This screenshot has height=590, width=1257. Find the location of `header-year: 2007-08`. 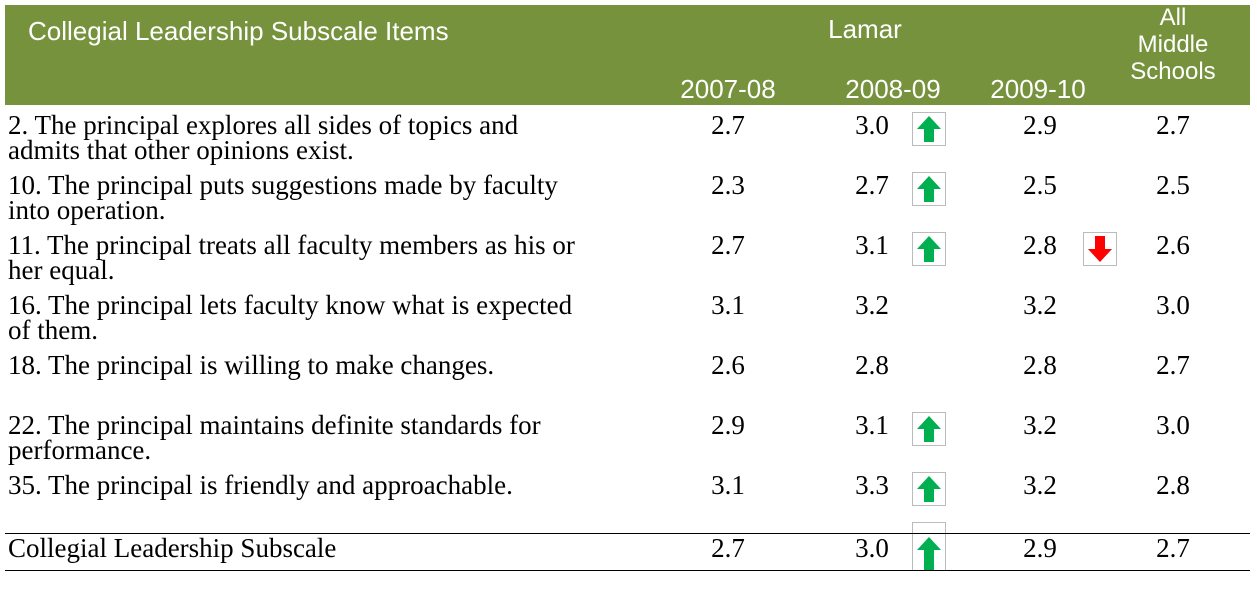

header-year: 2007-08 is located at coordinates (728, 89).